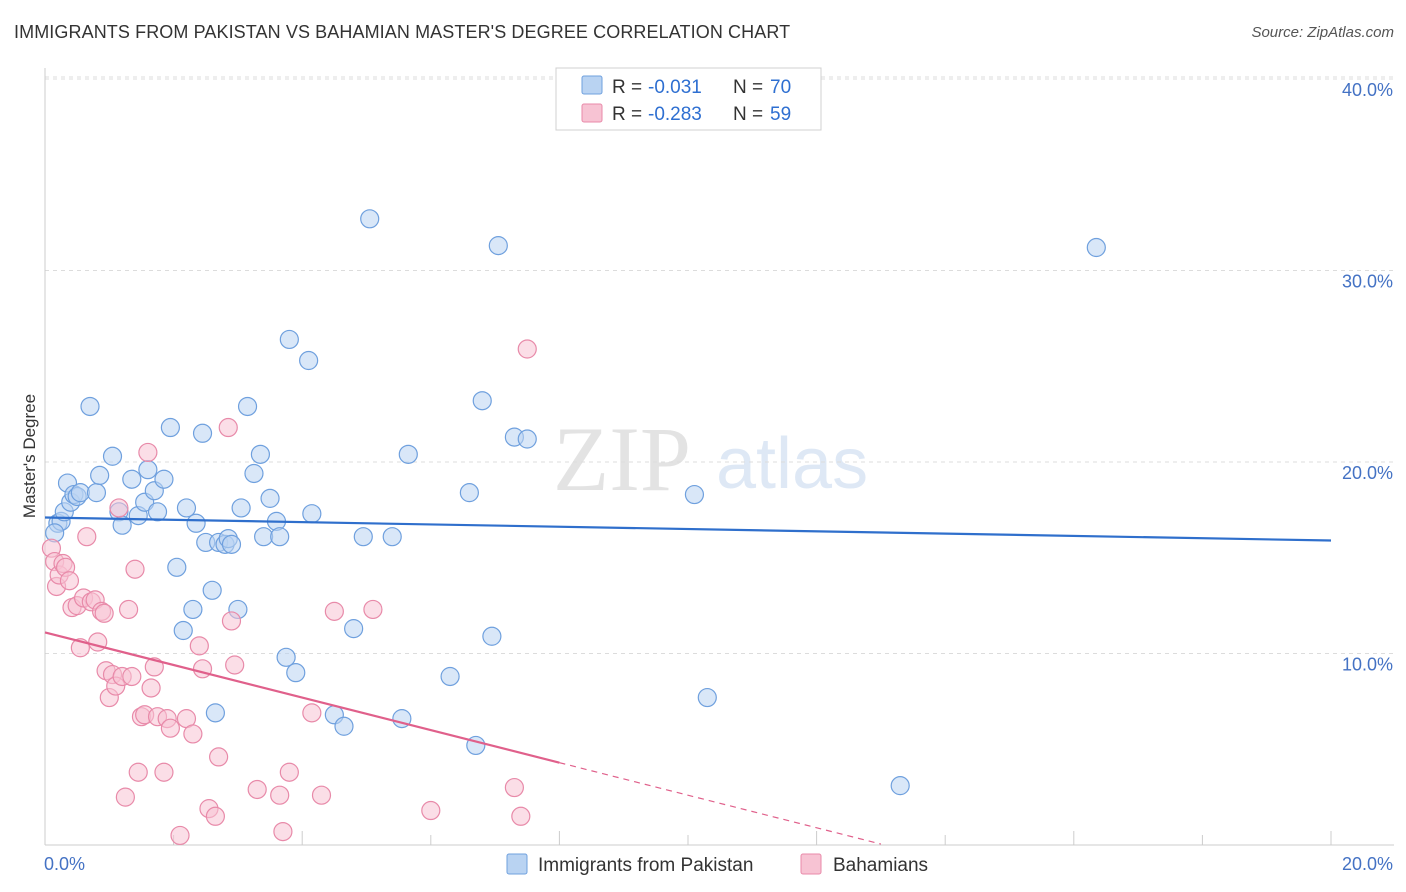  Describe the element at coordinates (1367, 473) in the screenshot. I see `y-tick-label-1: 20.0%` at that location.